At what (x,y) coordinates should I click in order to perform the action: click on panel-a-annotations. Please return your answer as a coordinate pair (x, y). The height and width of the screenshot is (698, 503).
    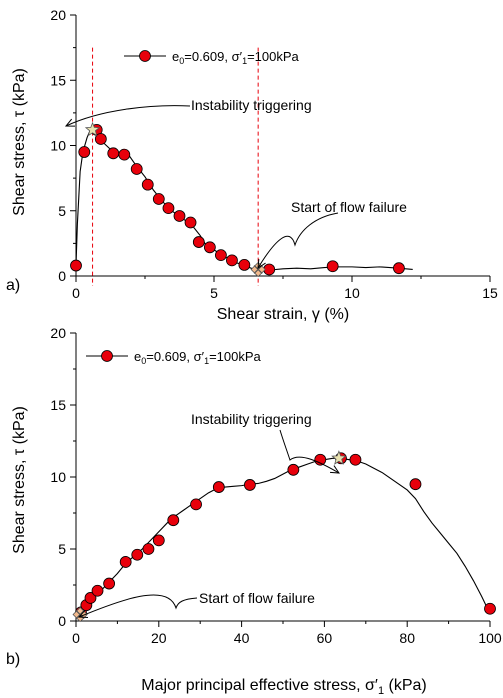
    Looking at the image, I should click on (201, 187).